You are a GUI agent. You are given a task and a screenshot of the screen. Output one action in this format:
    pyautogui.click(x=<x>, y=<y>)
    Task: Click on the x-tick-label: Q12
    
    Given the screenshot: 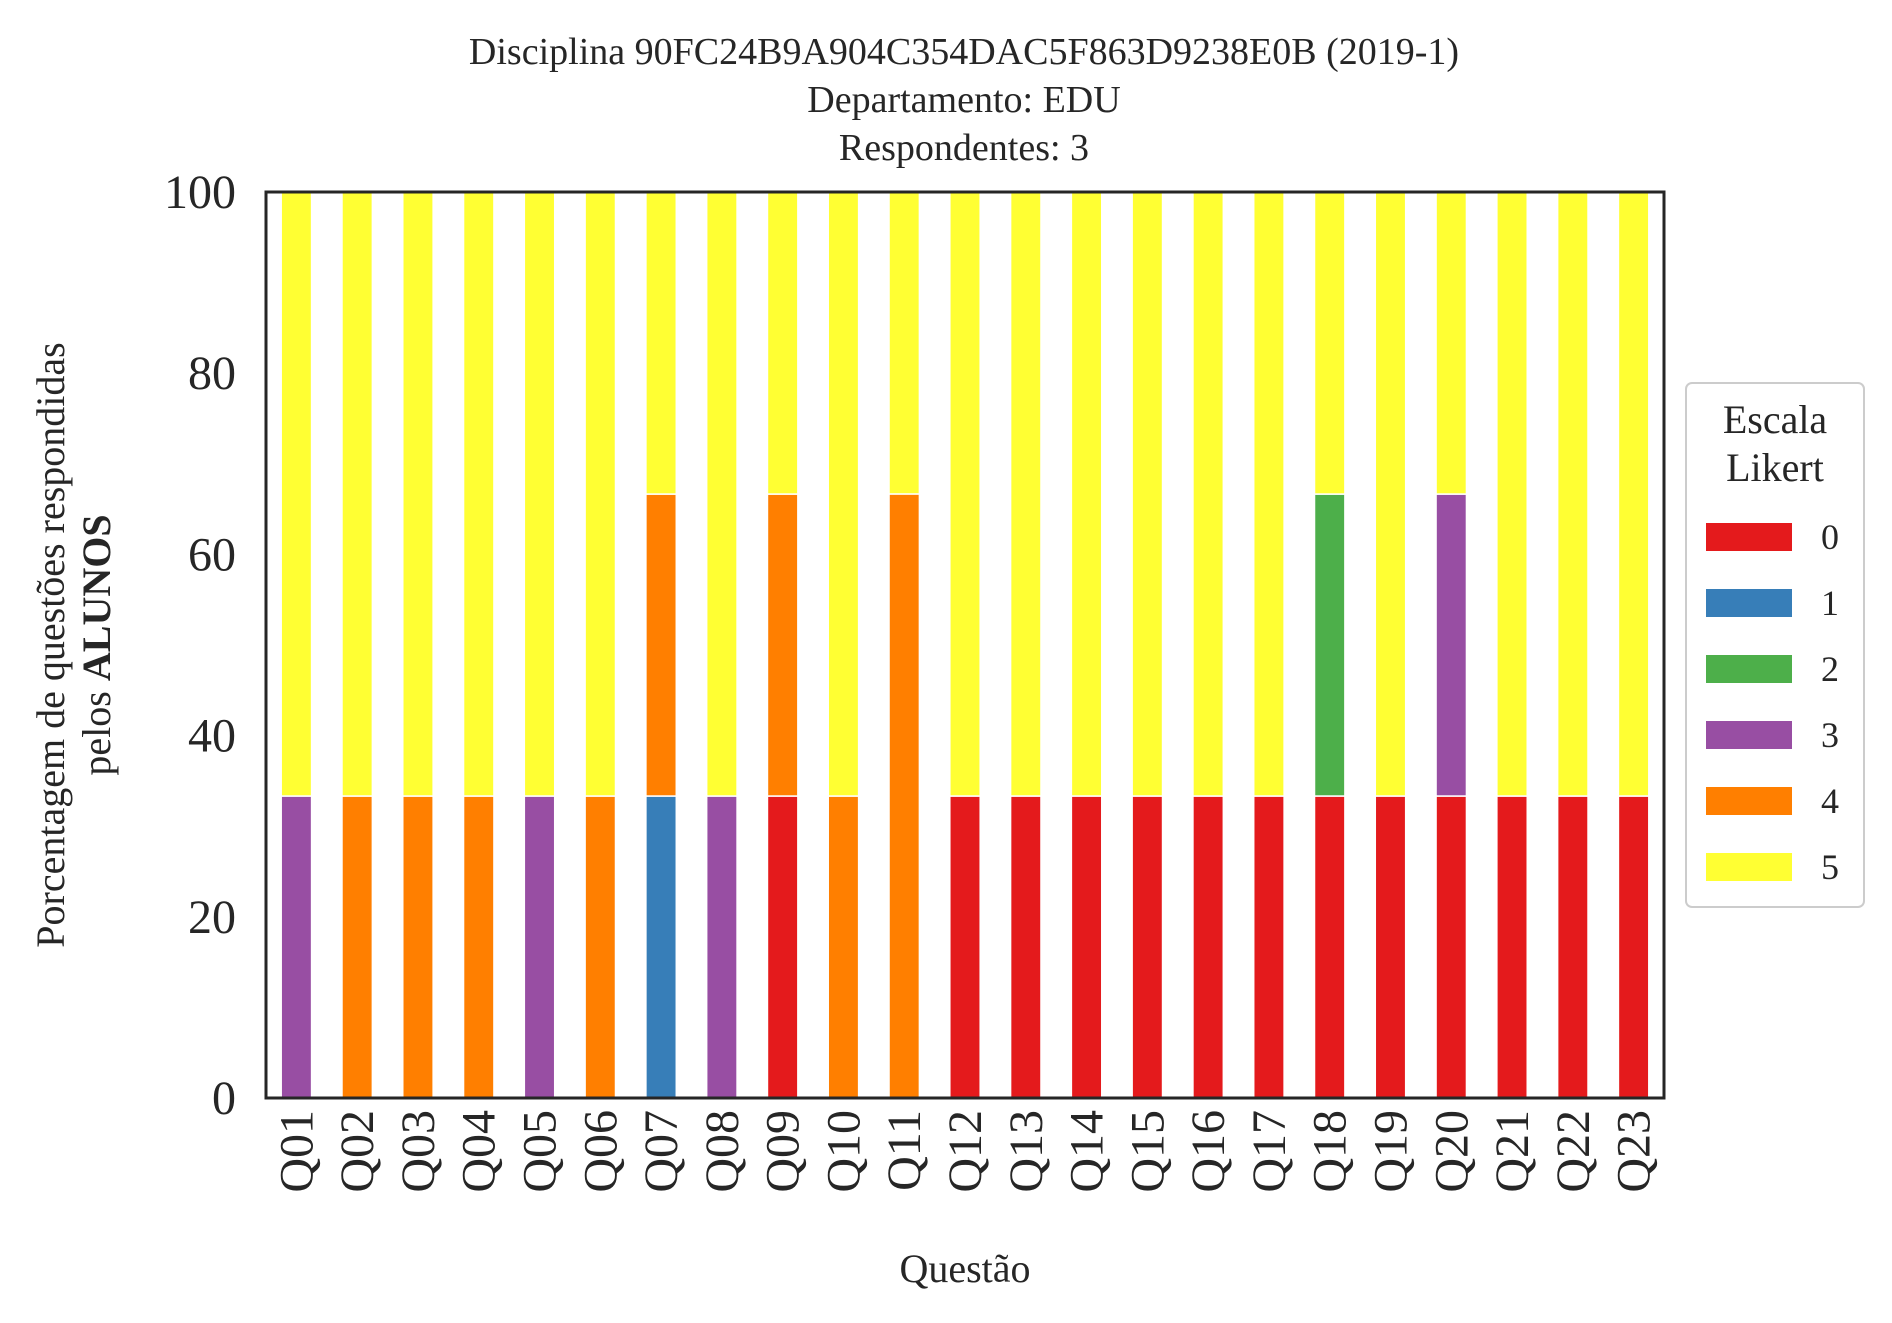 What is the action you would take?
    pyautogui.click(x=965, y=1151)
    